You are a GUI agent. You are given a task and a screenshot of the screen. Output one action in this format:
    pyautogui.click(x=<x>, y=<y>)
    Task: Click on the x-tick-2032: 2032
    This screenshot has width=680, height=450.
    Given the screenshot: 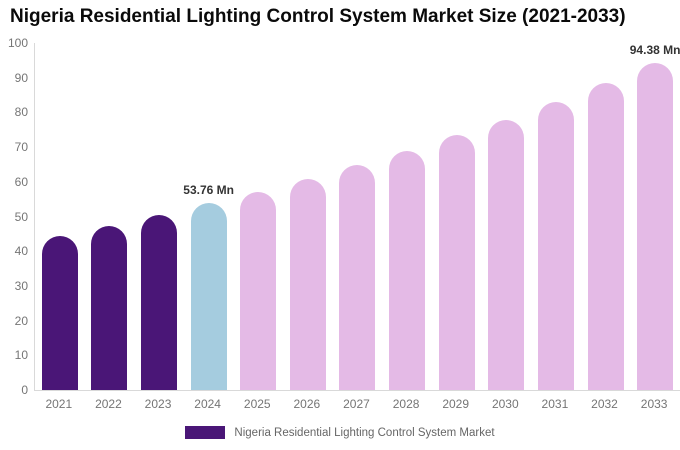 What is the action you would take?
    pyautogui.click(x=604, y=404)
    